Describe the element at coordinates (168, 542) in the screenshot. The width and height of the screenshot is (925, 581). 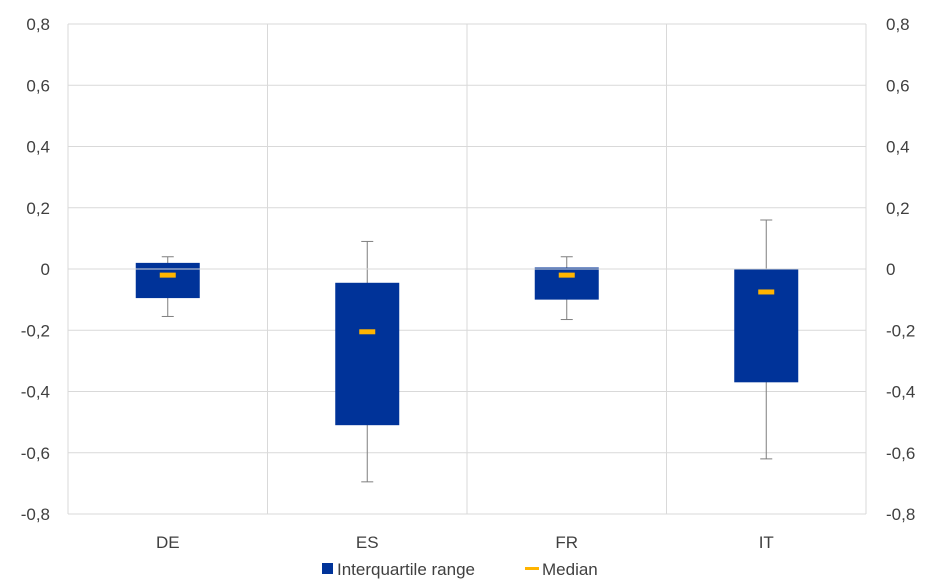
I see `x-category-label: DE` at that location.